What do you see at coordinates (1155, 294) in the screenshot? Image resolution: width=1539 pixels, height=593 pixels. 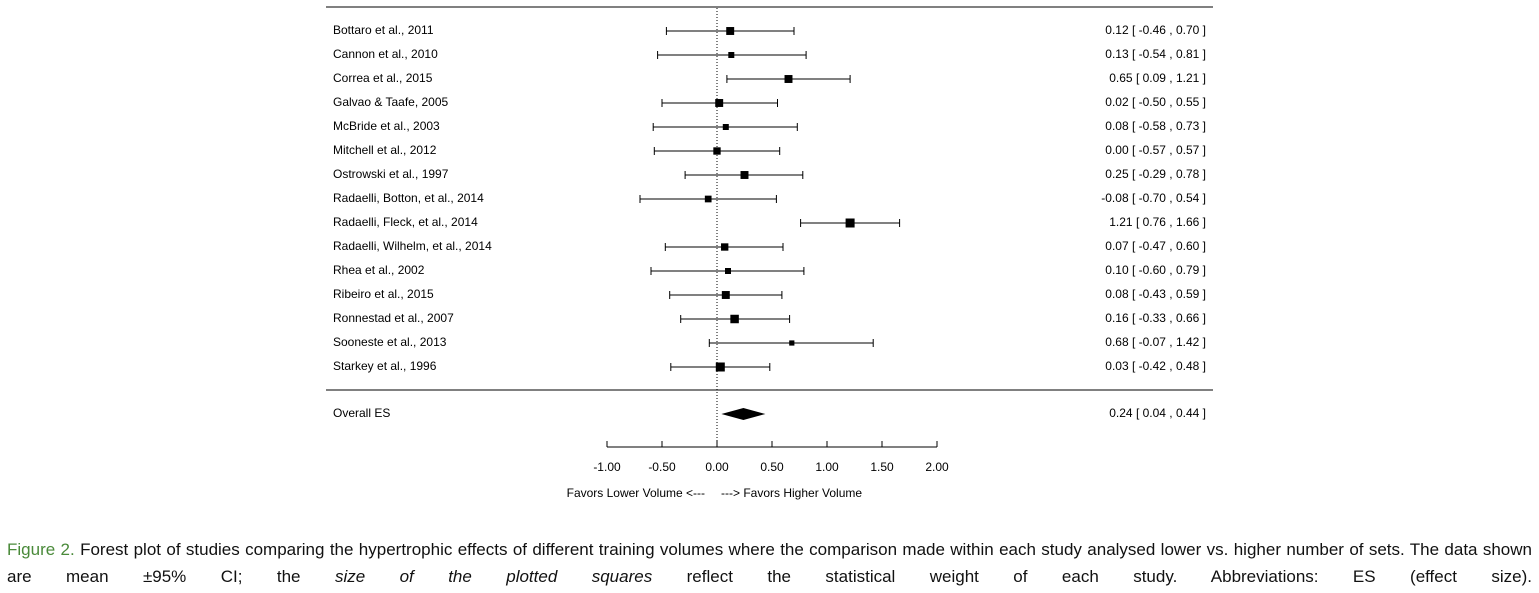 I see `value-label: 0.08 [ -0.43 , 0.59 ]` at bounding box center [1155, 294].